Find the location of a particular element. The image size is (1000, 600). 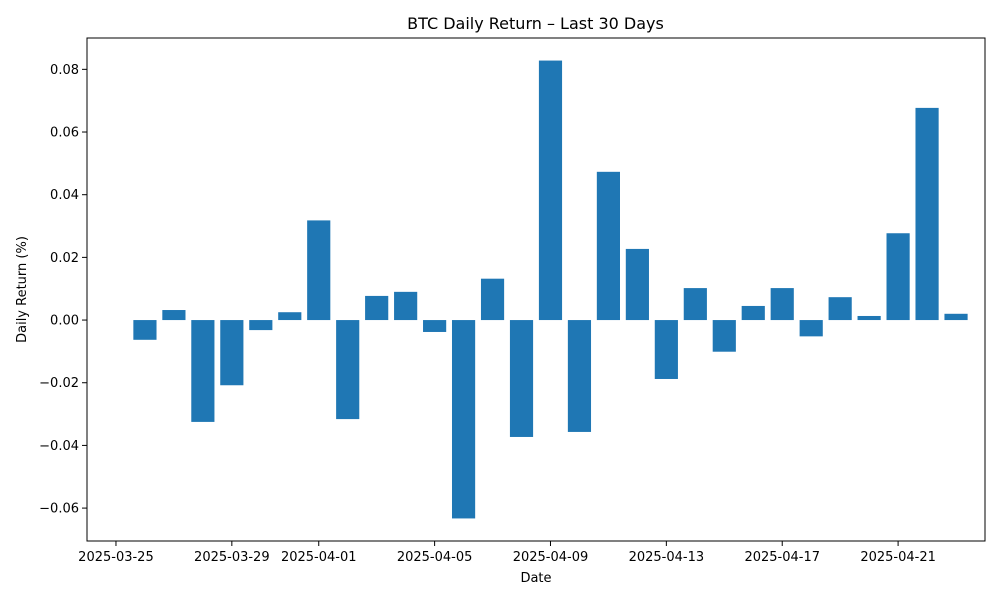

y-tick-label: 0.06 is located at coordinates (64, 133).